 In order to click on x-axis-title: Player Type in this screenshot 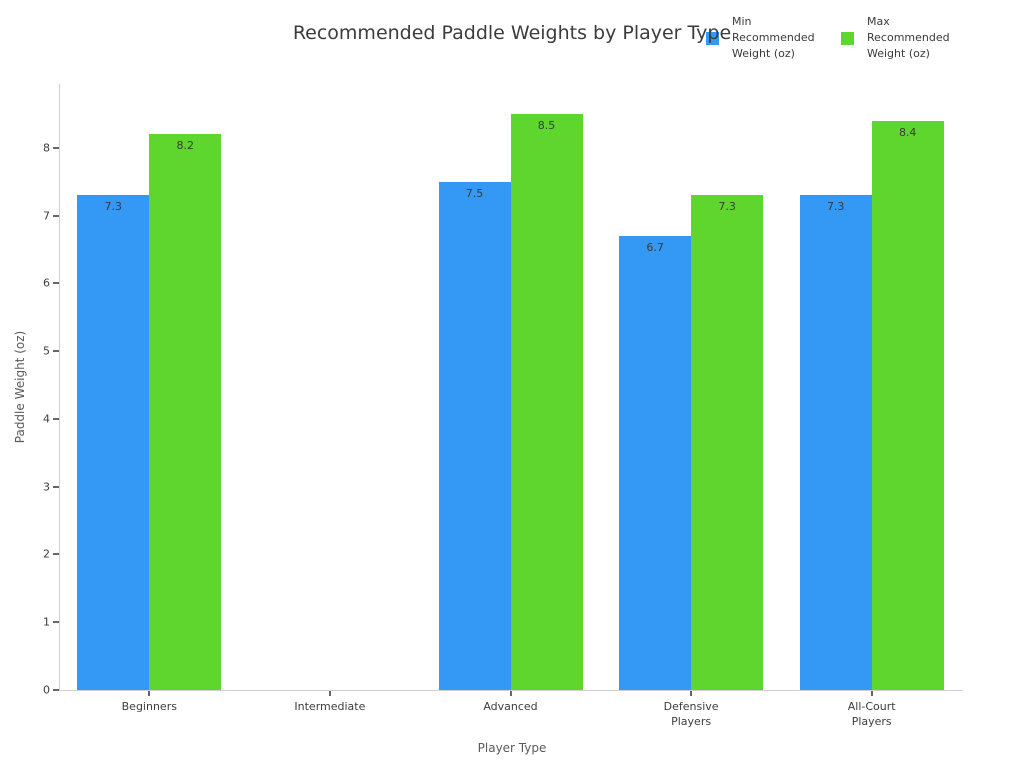, I will do `click(512, 748)`.